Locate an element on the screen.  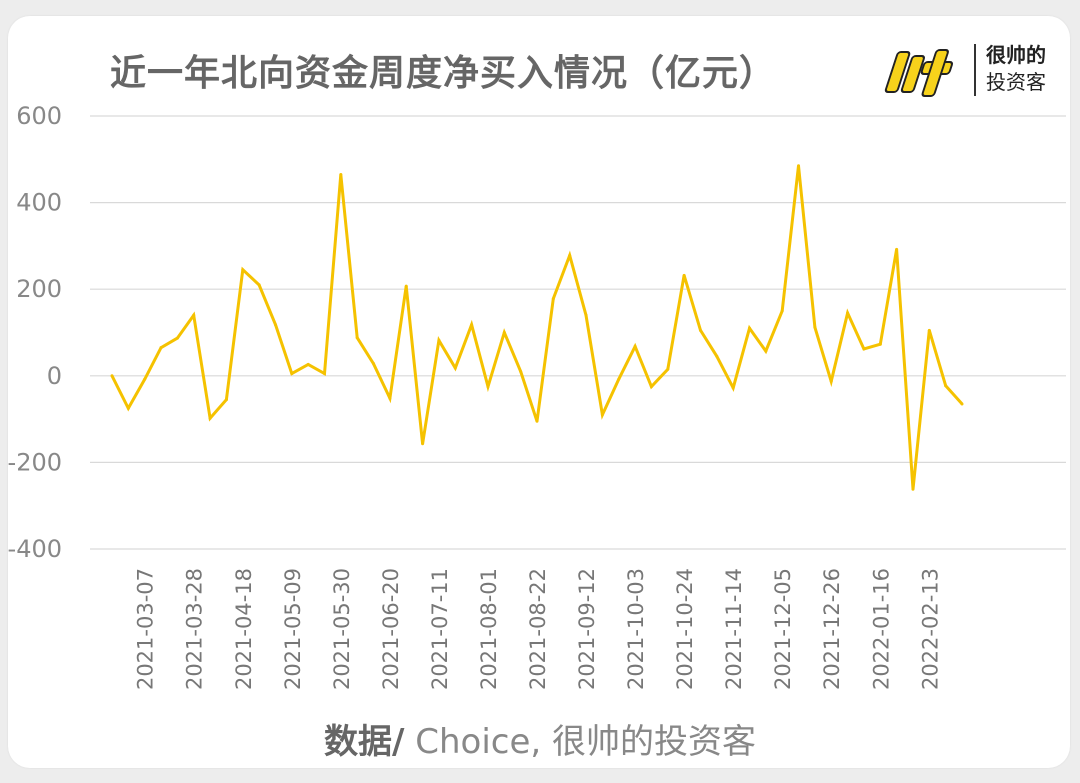
x-tick-label: 2021-10-03 is located at coordinates (636, 629).